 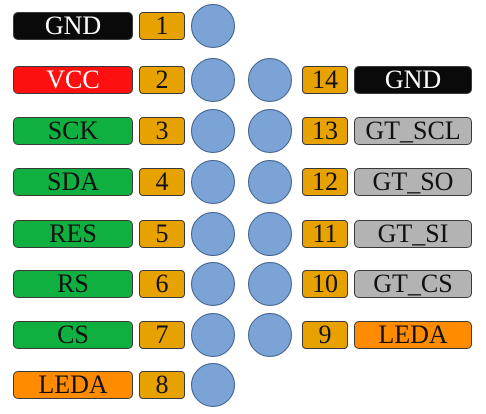 What do you see at coordinates (162, 182) in the screenshot?
I see `pin-4-number: 4` at bounding box center [162, 182].